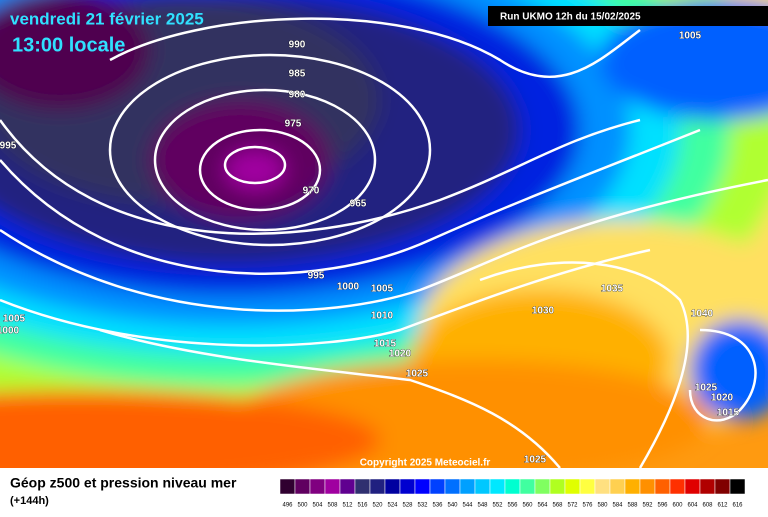 This screenshot has width=768, height=517. What do you see at coordinates (297, 45) in the screenshot?
I see `isobar-label: 990` at bounding box center [297, 45].